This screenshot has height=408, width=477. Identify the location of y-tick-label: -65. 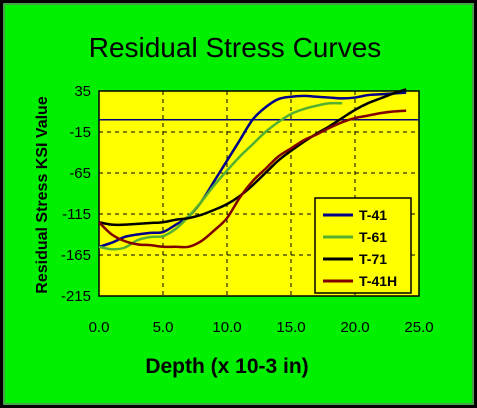
(80, 173).